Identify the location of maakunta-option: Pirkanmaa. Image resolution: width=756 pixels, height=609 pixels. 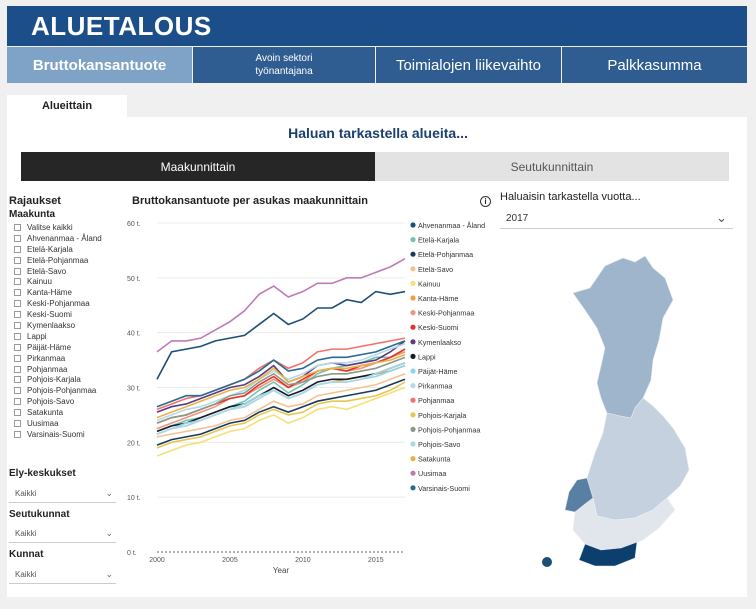
(69, 358).